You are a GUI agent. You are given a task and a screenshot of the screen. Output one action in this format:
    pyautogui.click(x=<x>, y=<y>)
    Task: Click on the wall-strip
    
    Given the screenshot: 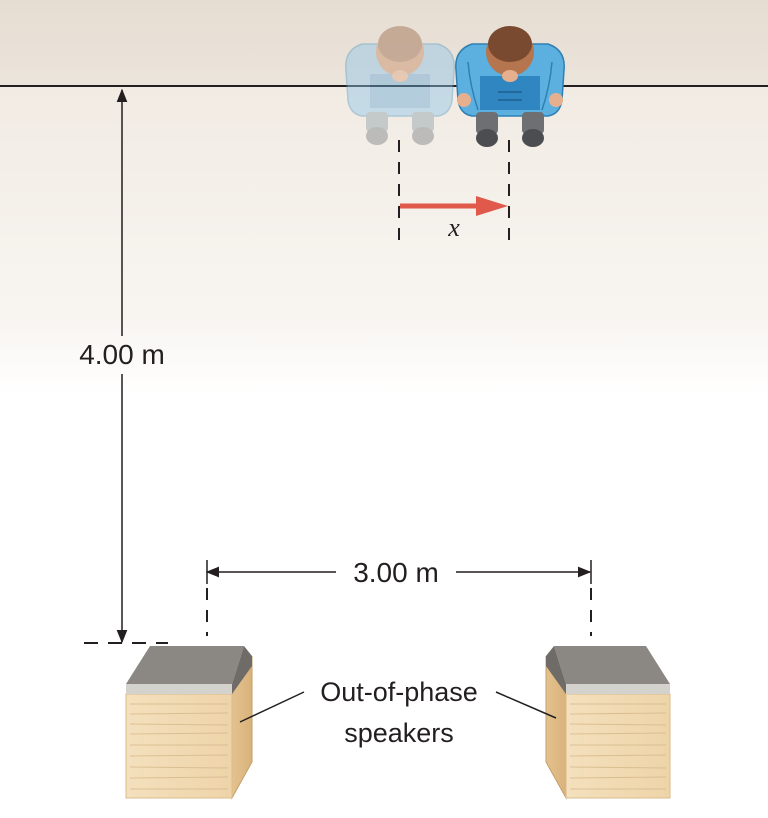 What is the action you would take?
    pyautogui.click(x=384, y=43)
    